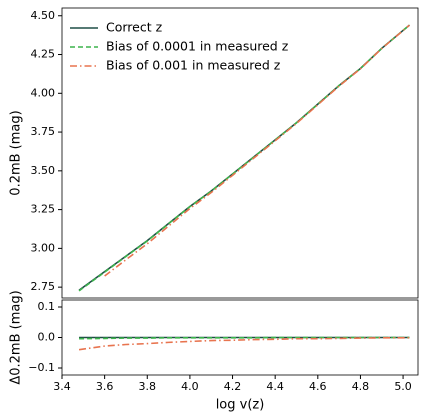  I want to click on y-tick-label: −0.1, so click(41, 367).